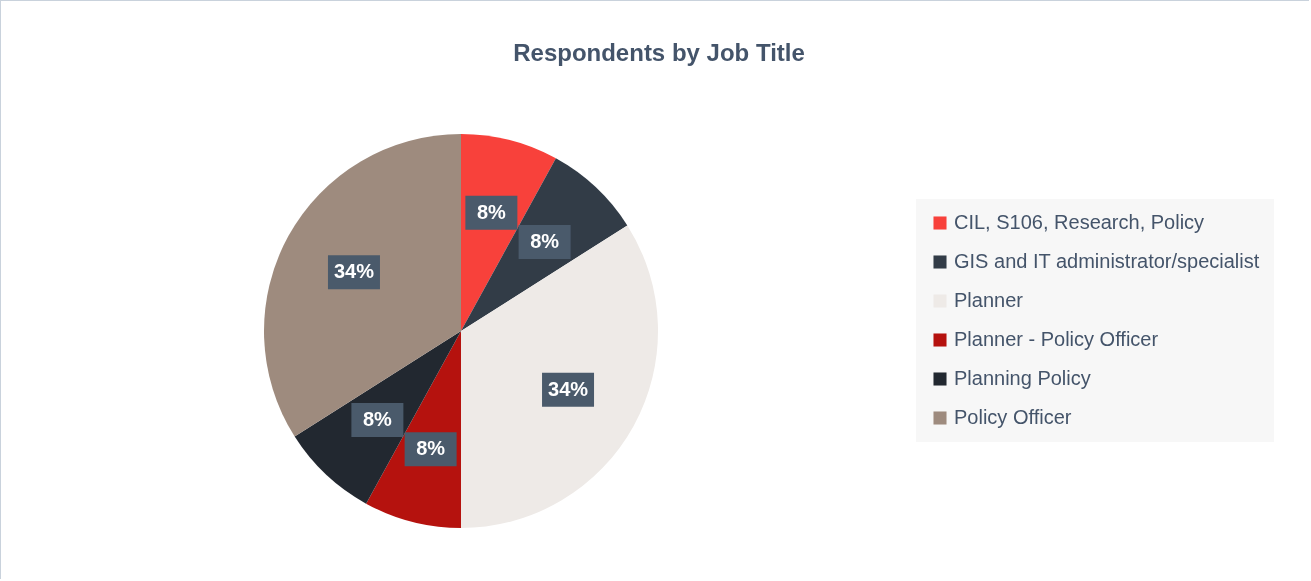  What do you see at coordinates (1107, 261) in the screenshot?
I see `legend-label: GIS and IT administrator/specialist` at bounding box center [1107, 261].